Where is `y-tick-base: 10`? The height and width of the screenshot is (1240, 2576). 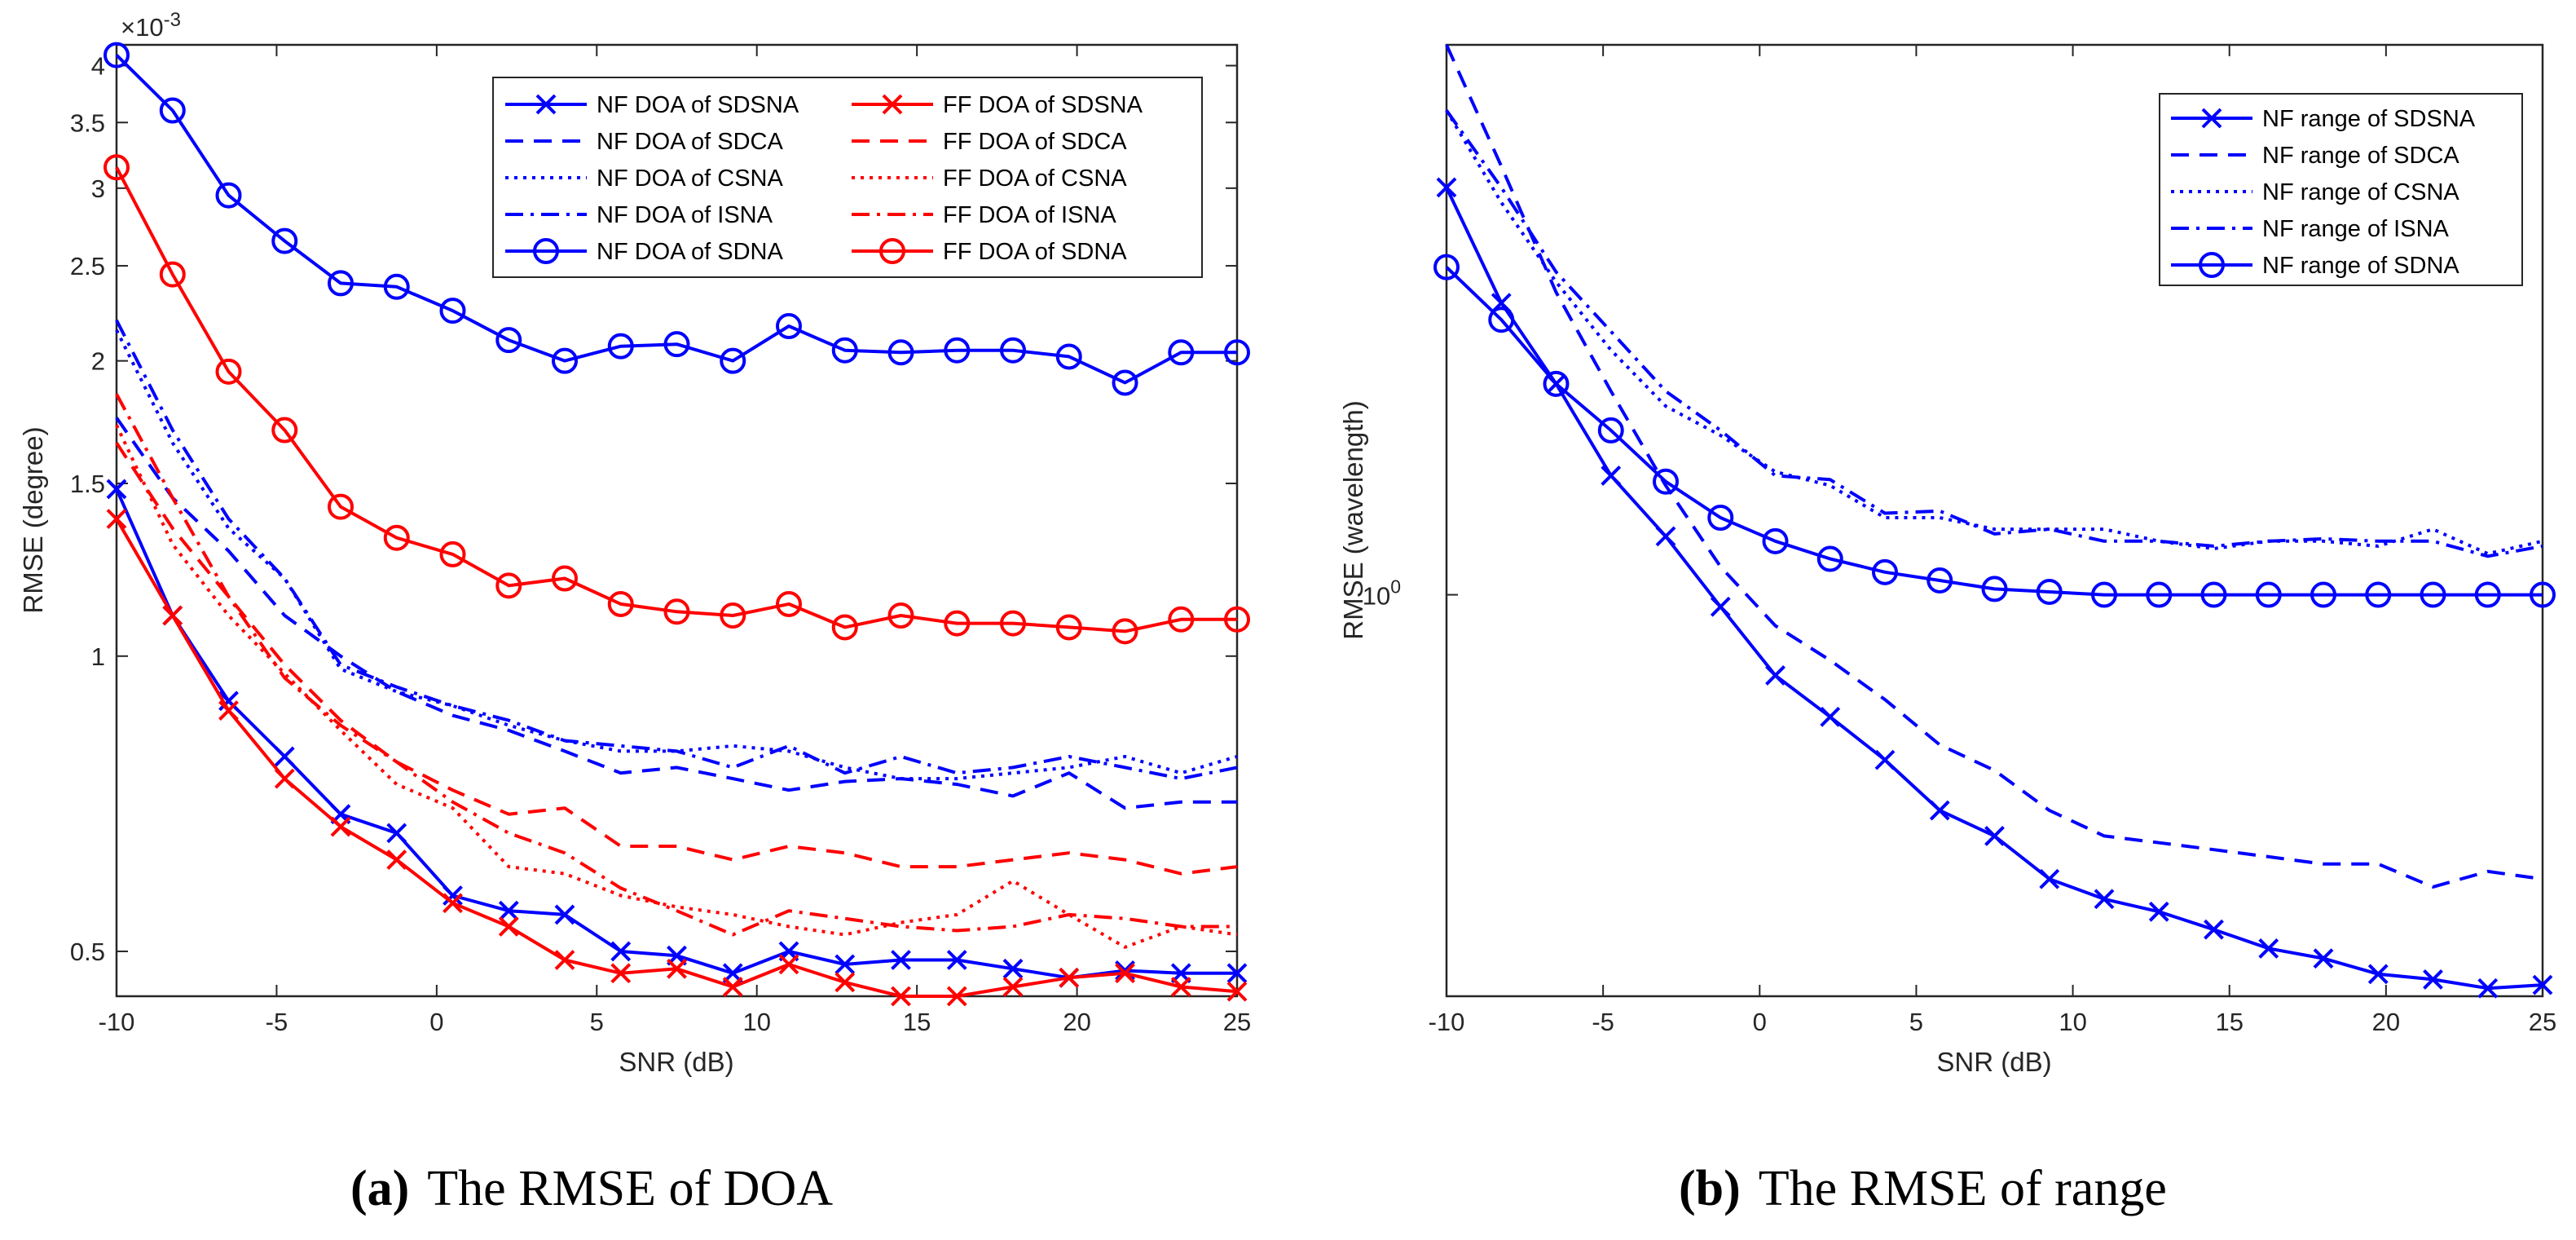
y-tick-base: 10 is located at coordinates (1376, 596).